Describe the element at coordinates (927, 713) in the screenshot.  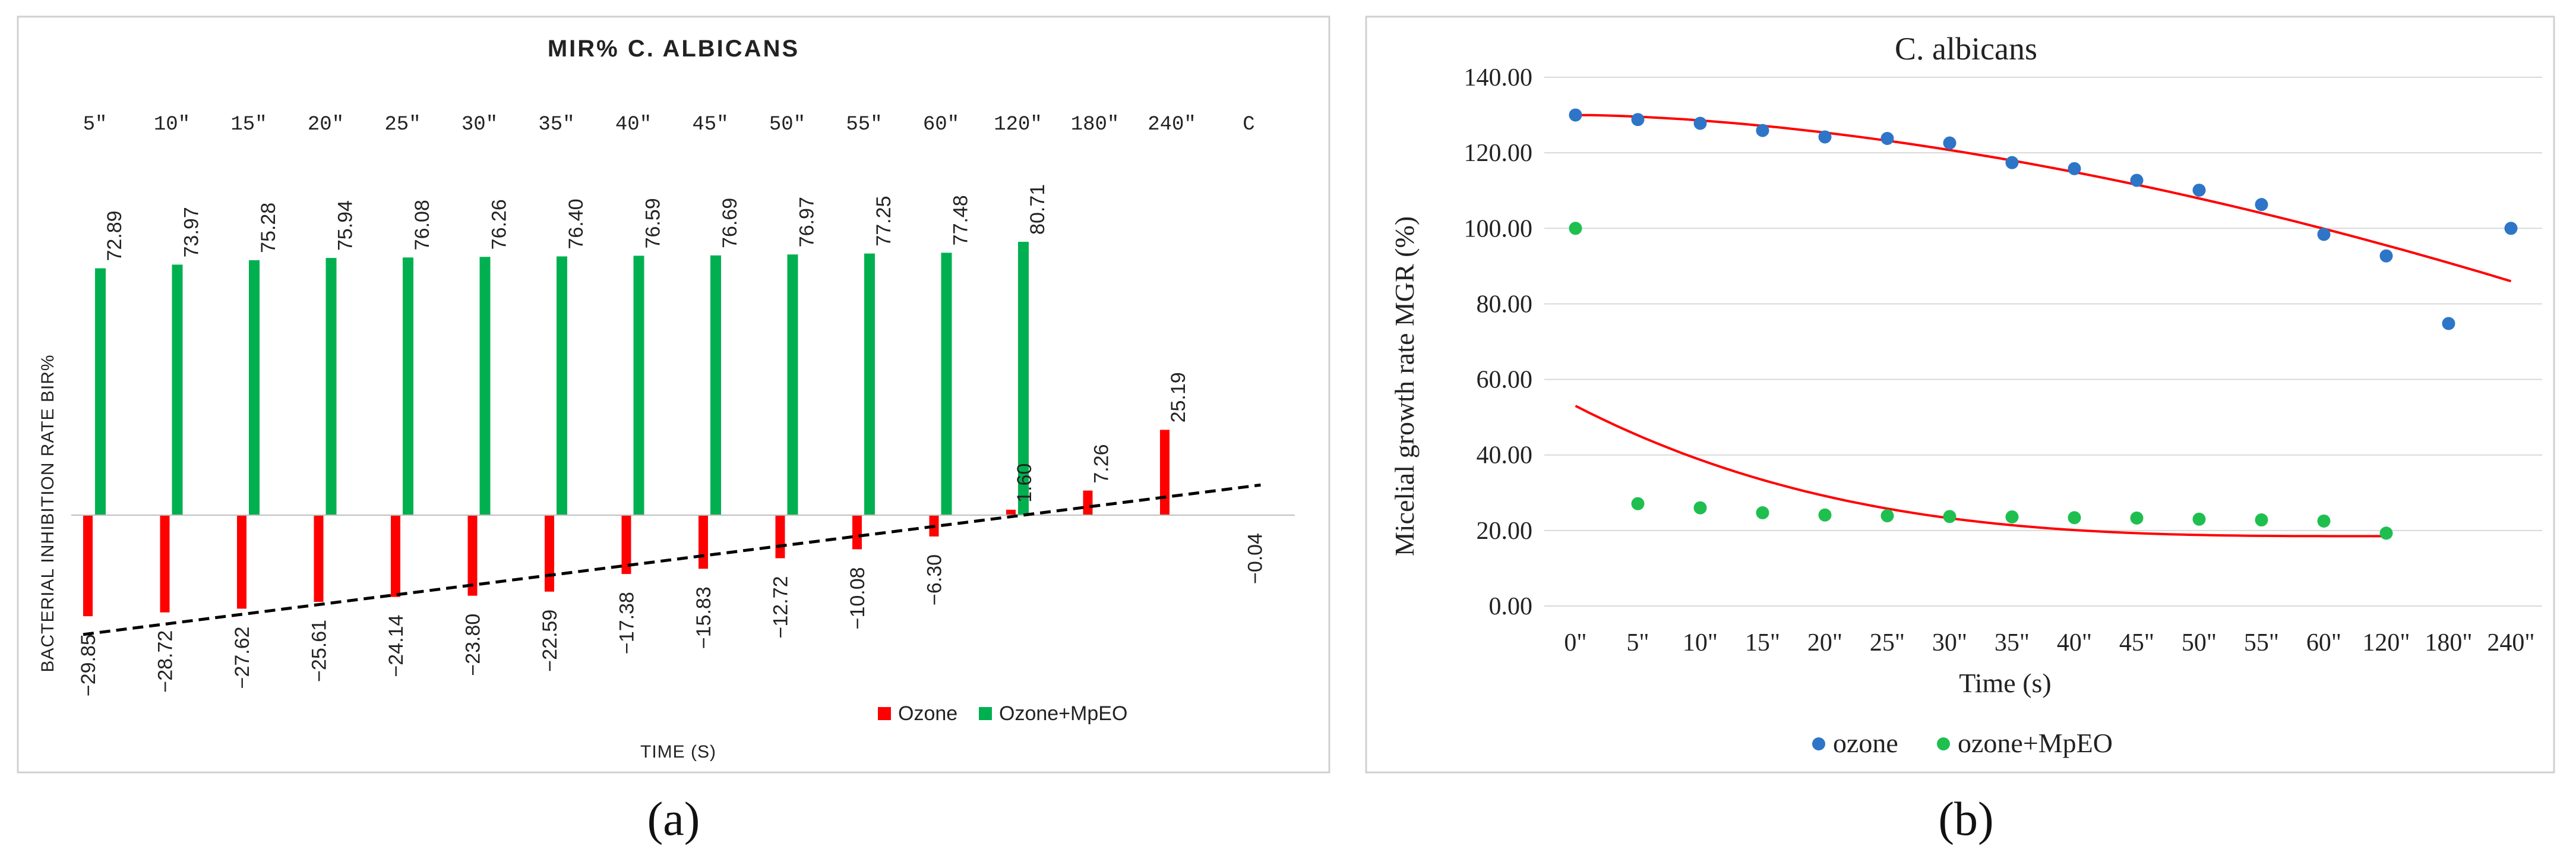
I see `legend-label-ozone: Ozone` at that location.